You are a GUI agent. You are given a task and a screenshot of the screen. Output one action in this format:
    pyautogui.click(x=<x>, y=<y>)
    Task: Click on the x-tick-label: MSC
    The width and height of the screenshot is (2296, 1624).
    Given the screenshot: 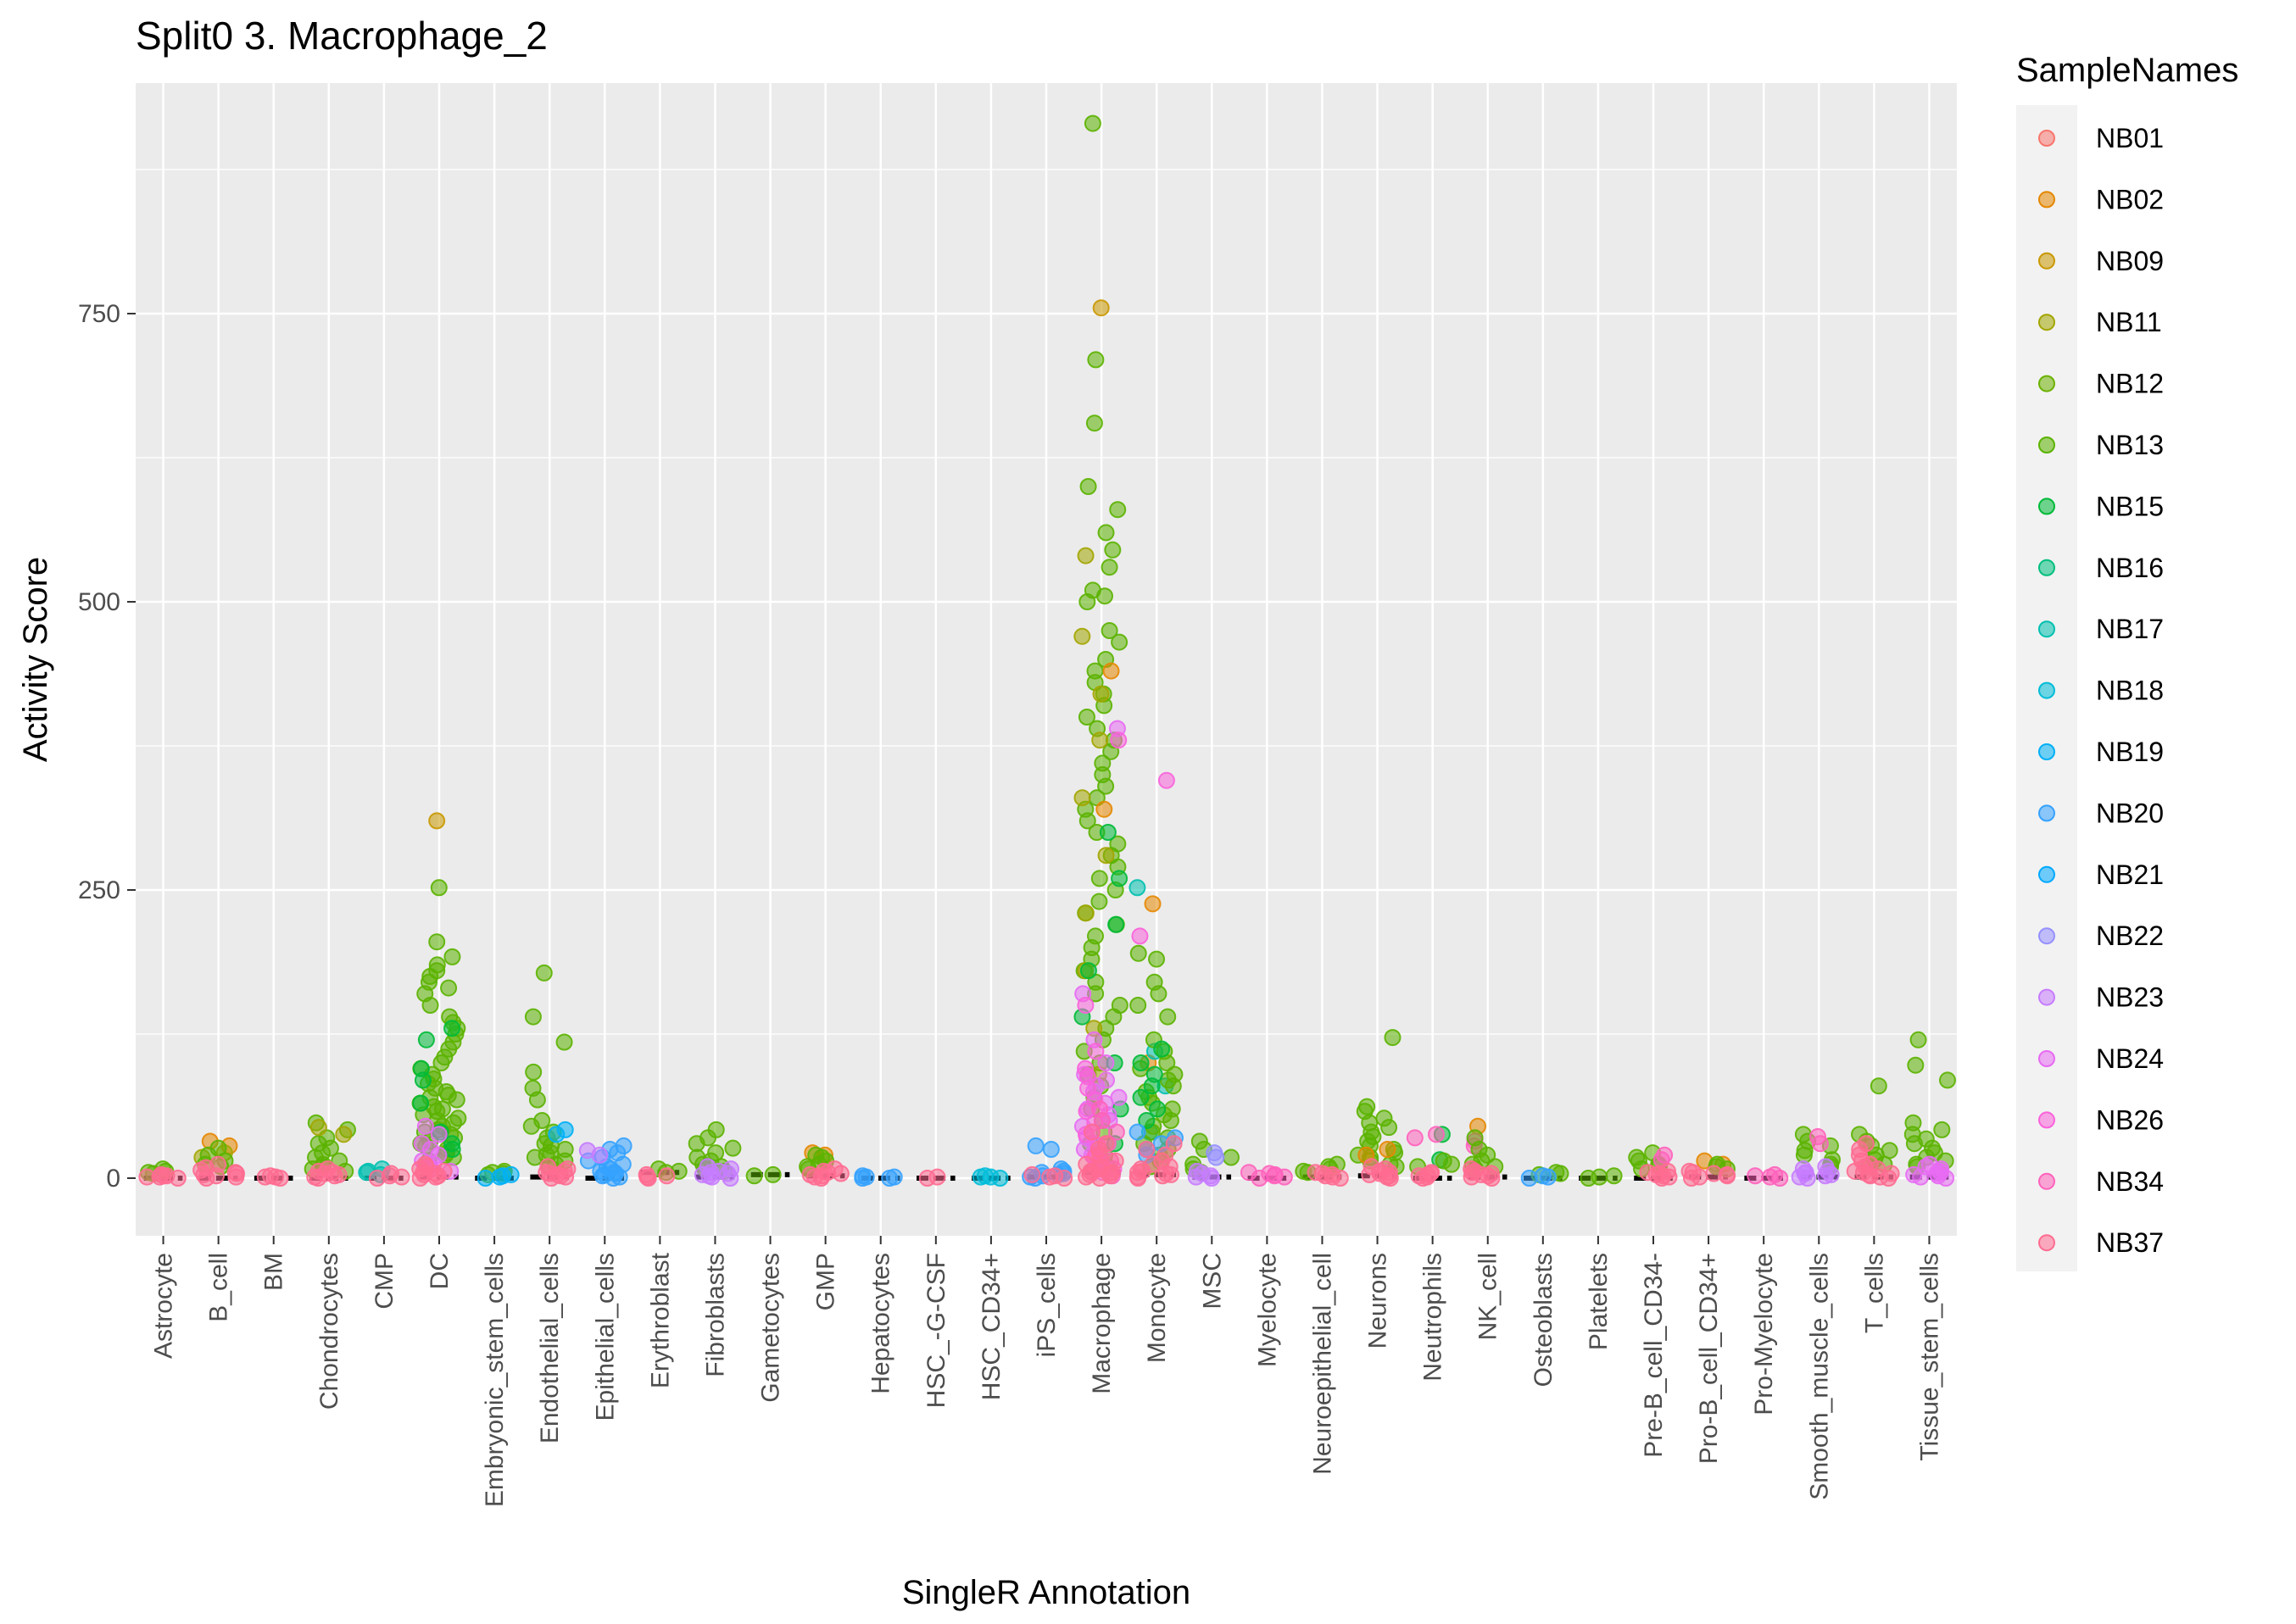 What is the action you would take?
    pyautogui.click(x=1212, y=1281)
    